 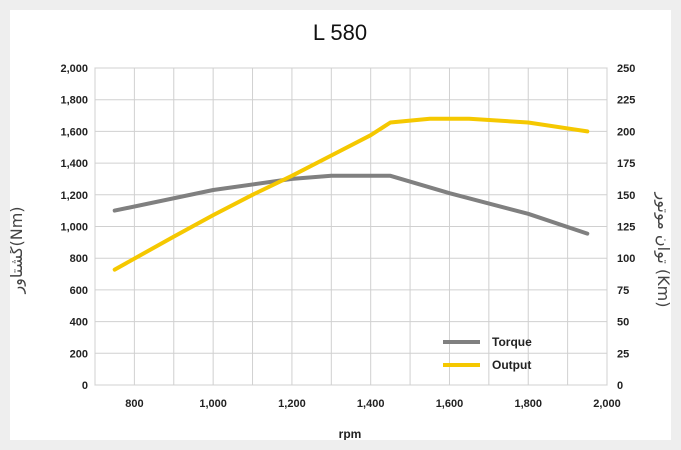 What do you see at coordinates (623, 354) in the screenshot?
I see `y-right-tick-label: 25` at bounding box center [623, 354].